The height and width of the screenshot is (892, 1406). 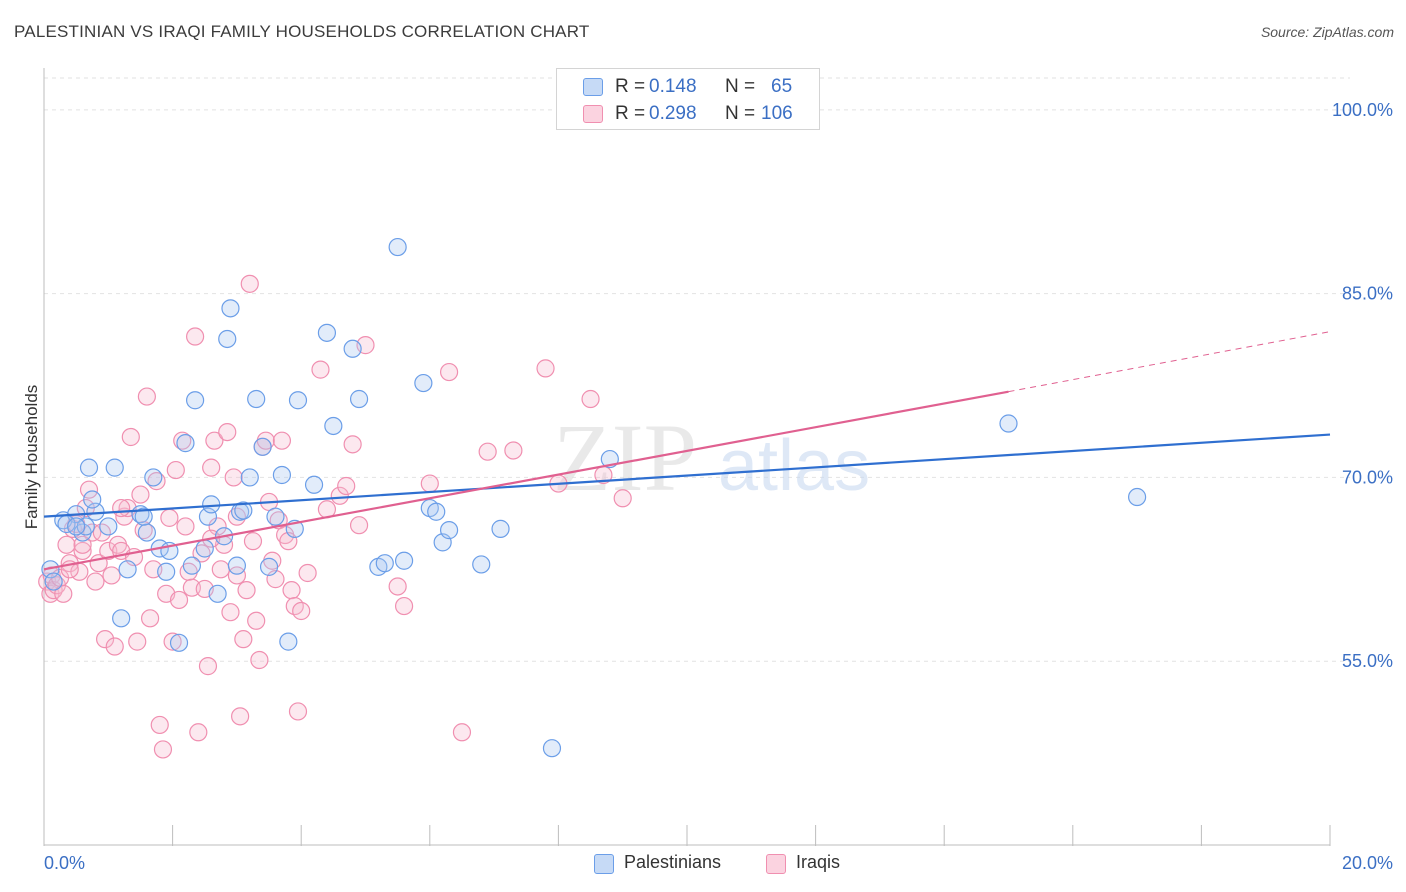 I want to click on legend-n-value: 106, so click(x=777, y=113).